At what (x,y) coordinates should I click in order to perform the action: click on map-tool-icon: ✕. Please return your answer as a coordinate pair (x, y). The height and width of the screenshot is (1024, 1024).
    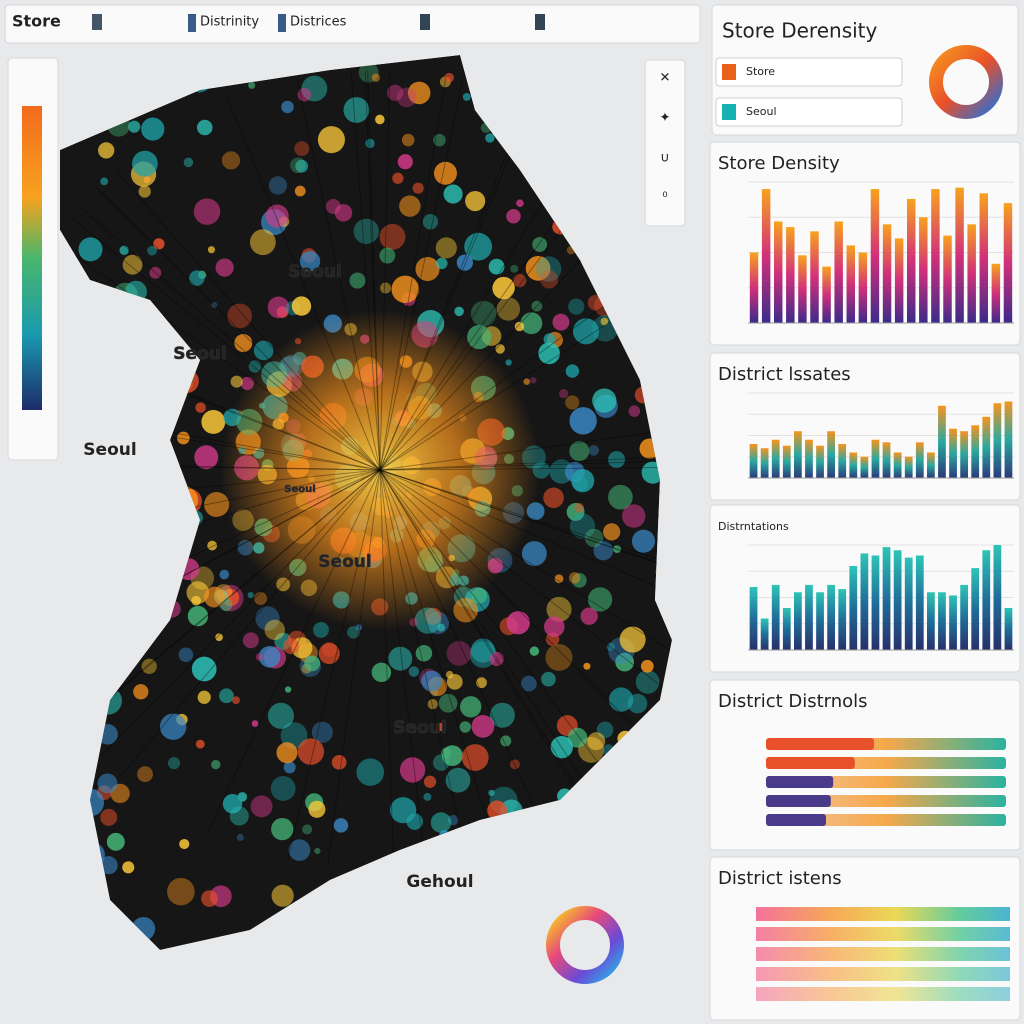
    Looking at the image, I should click on (665, 78).